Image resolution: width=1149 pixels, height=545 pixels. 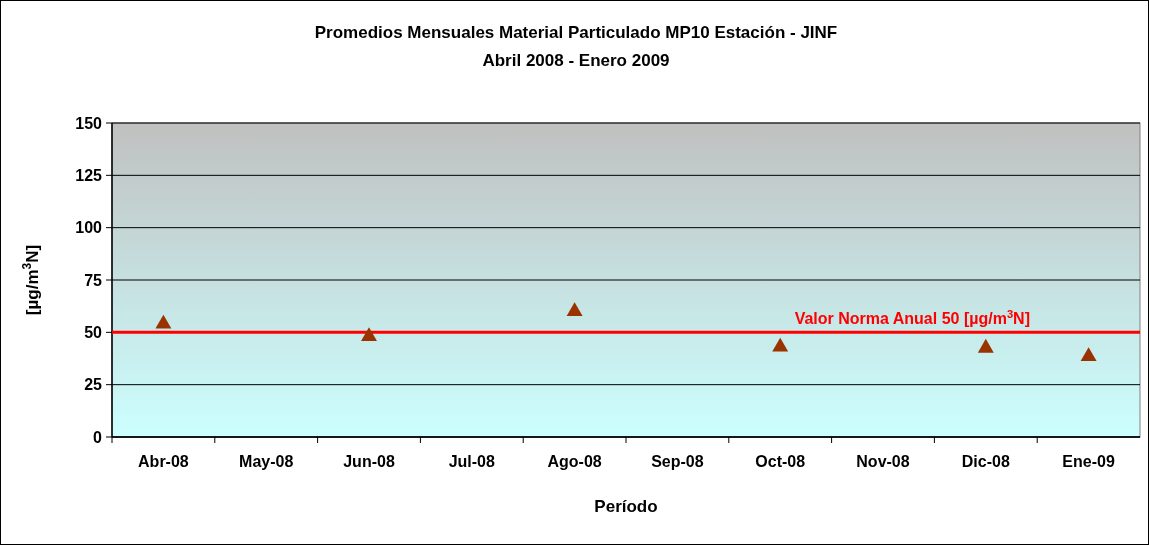 I want to click on x-axis-title: Período, so click(x=626, y=506).